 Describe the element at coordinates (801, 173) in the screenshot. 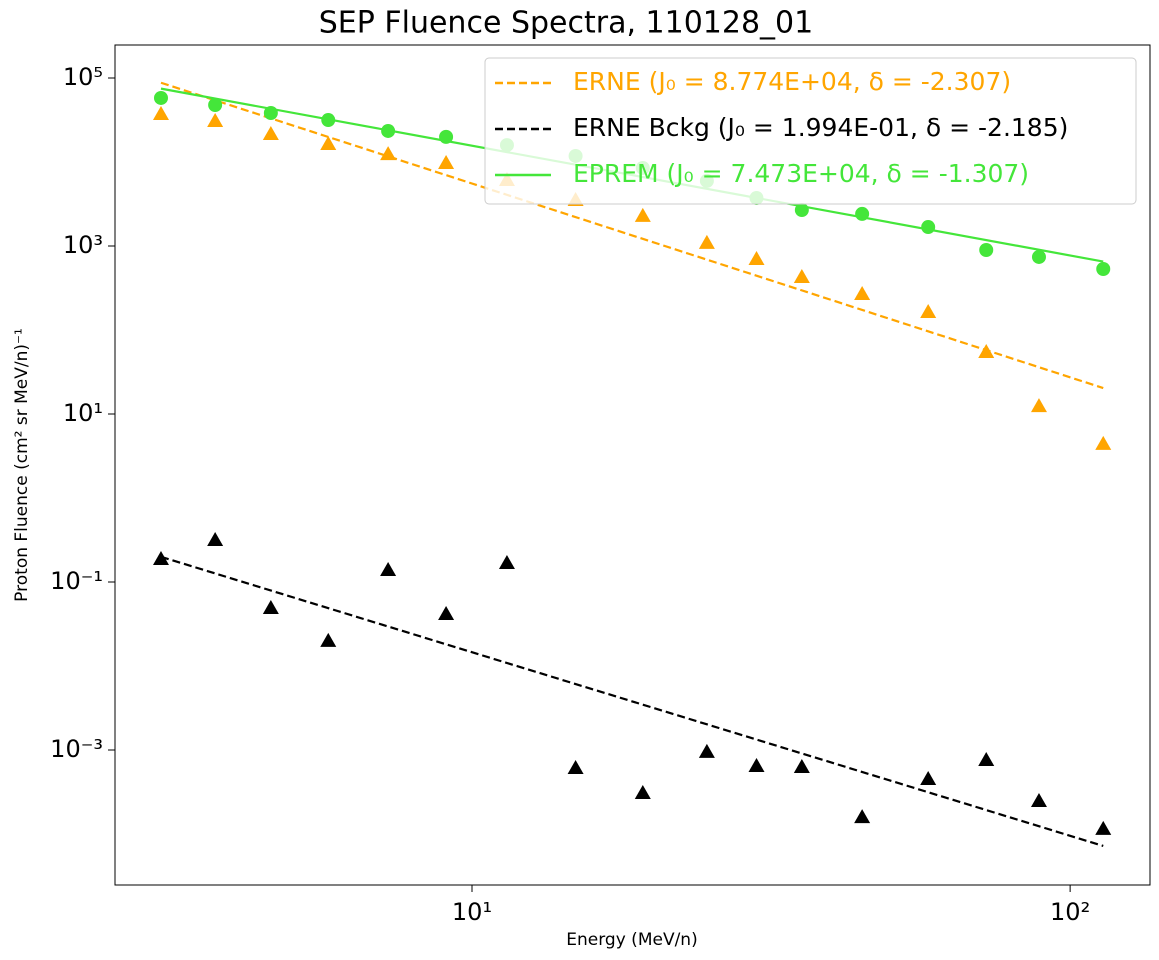

I see `legend-label: EPREM (J₀ = 7.473E+04, δ = -1.307)` at that location.